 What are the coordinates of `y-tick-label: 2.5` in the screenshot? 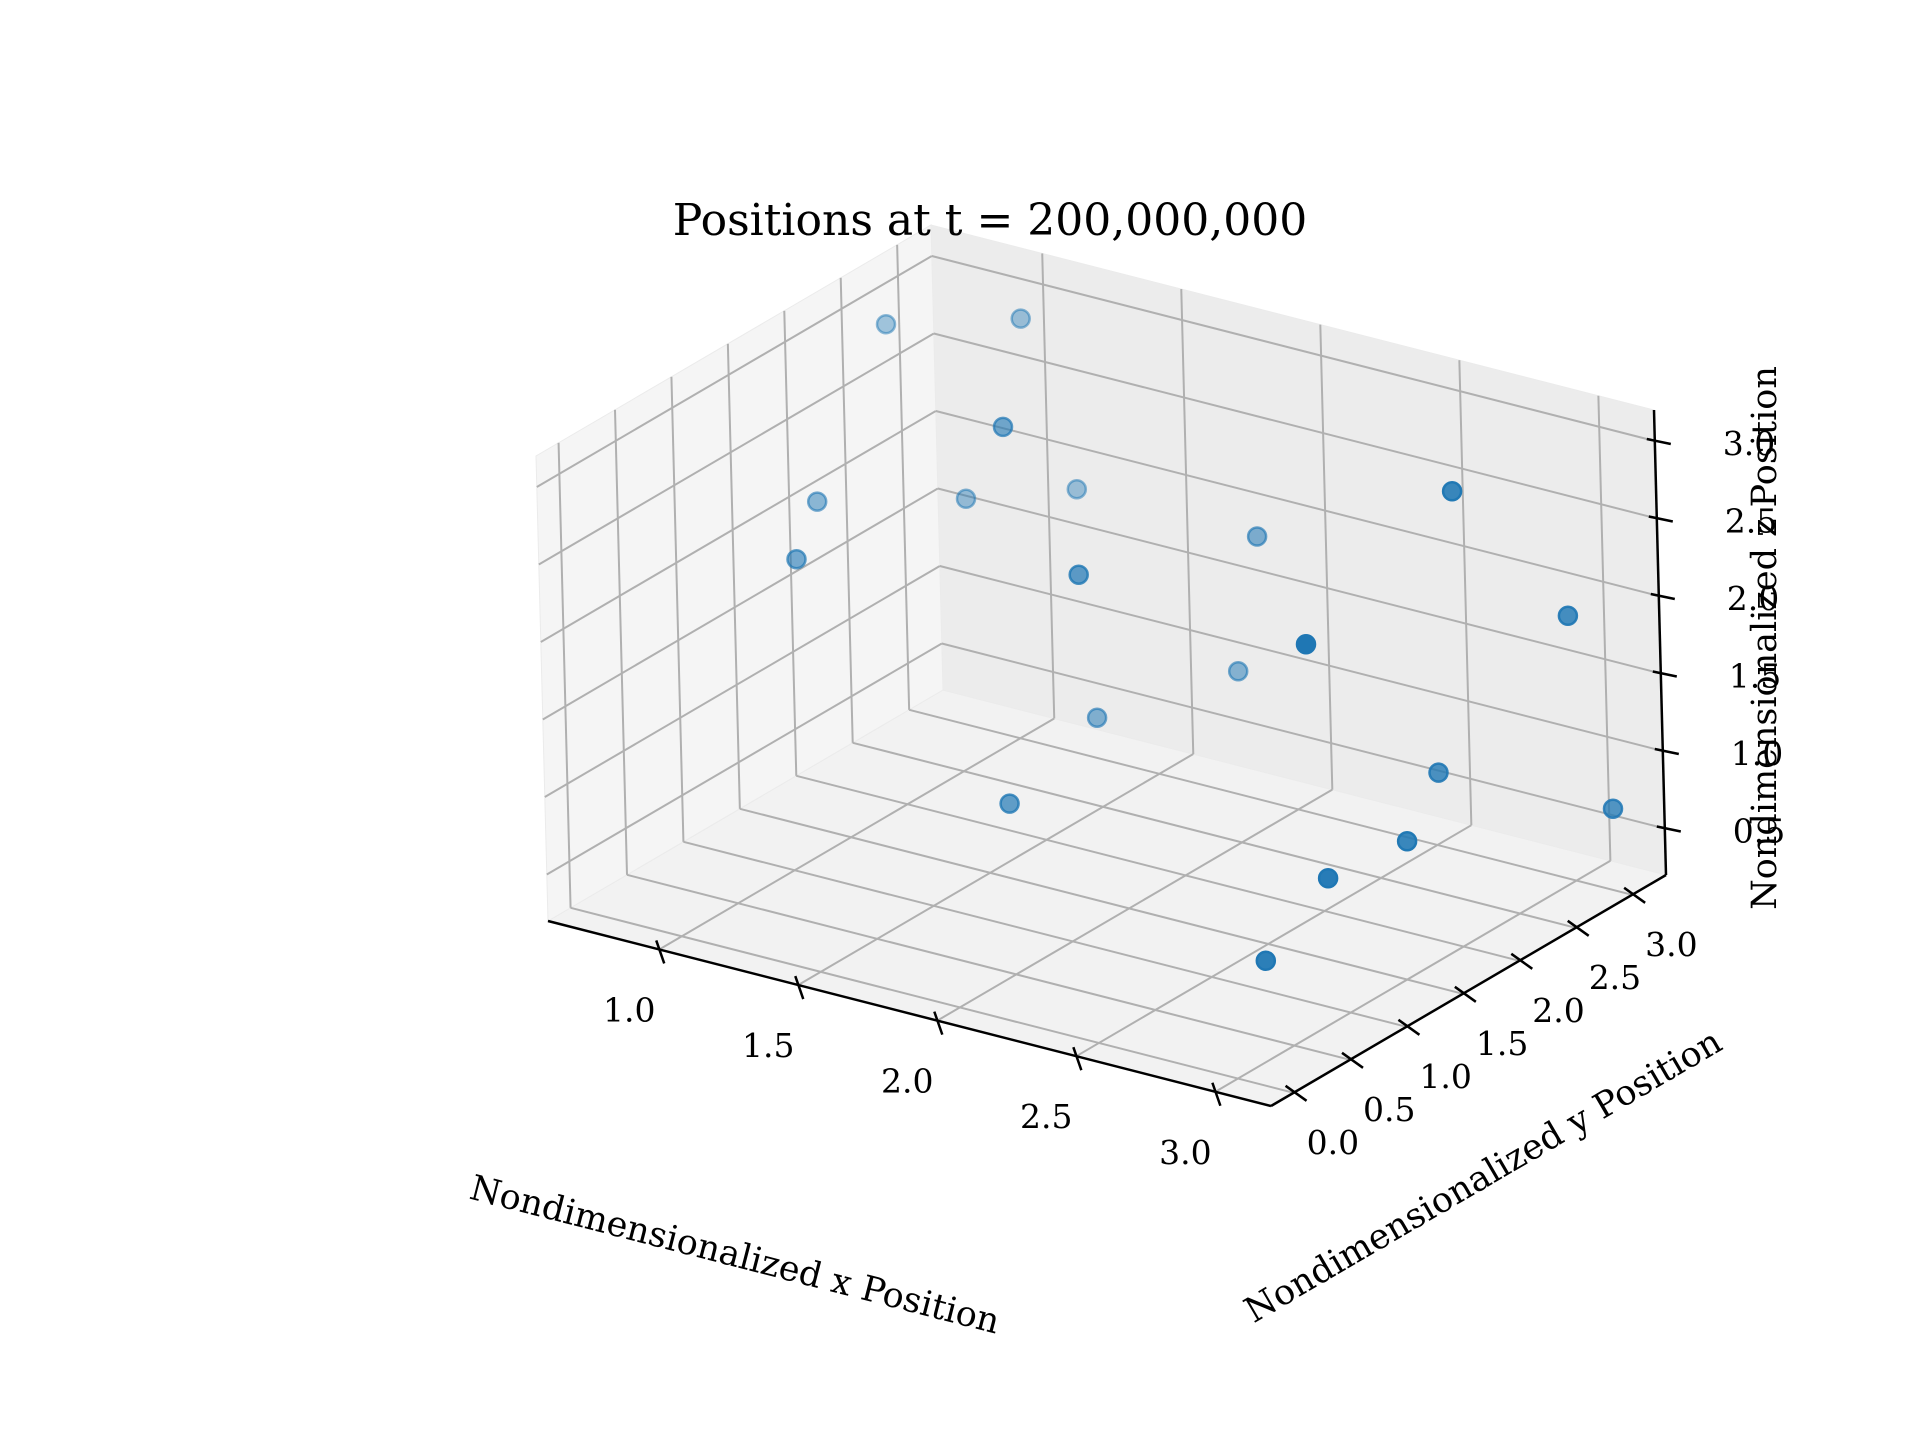 It's located at (1615, 977).